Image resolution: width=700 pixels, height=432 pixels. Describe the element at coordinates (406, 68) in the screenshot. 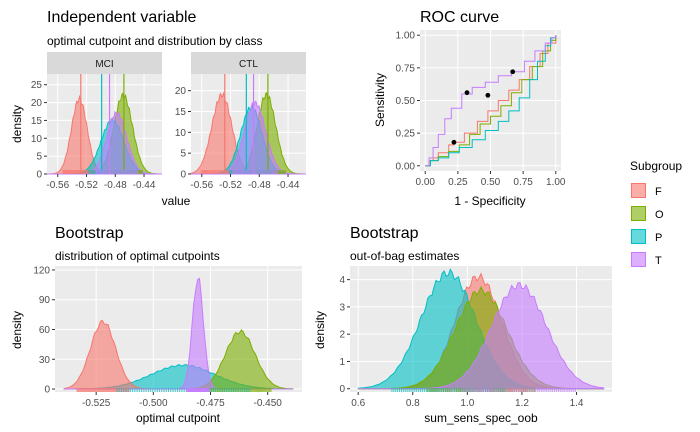

I see `y-tick-label: 0.75` at that location.